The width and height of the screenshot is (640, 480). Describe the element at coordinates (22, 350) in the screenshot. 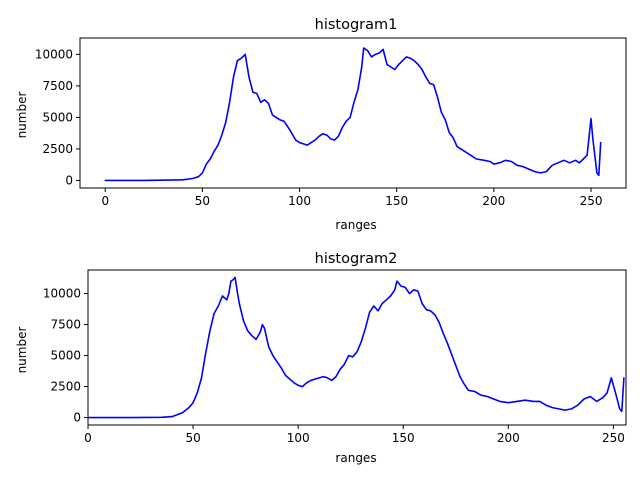

I see `histogram2-y-axis-label: number` at that location.